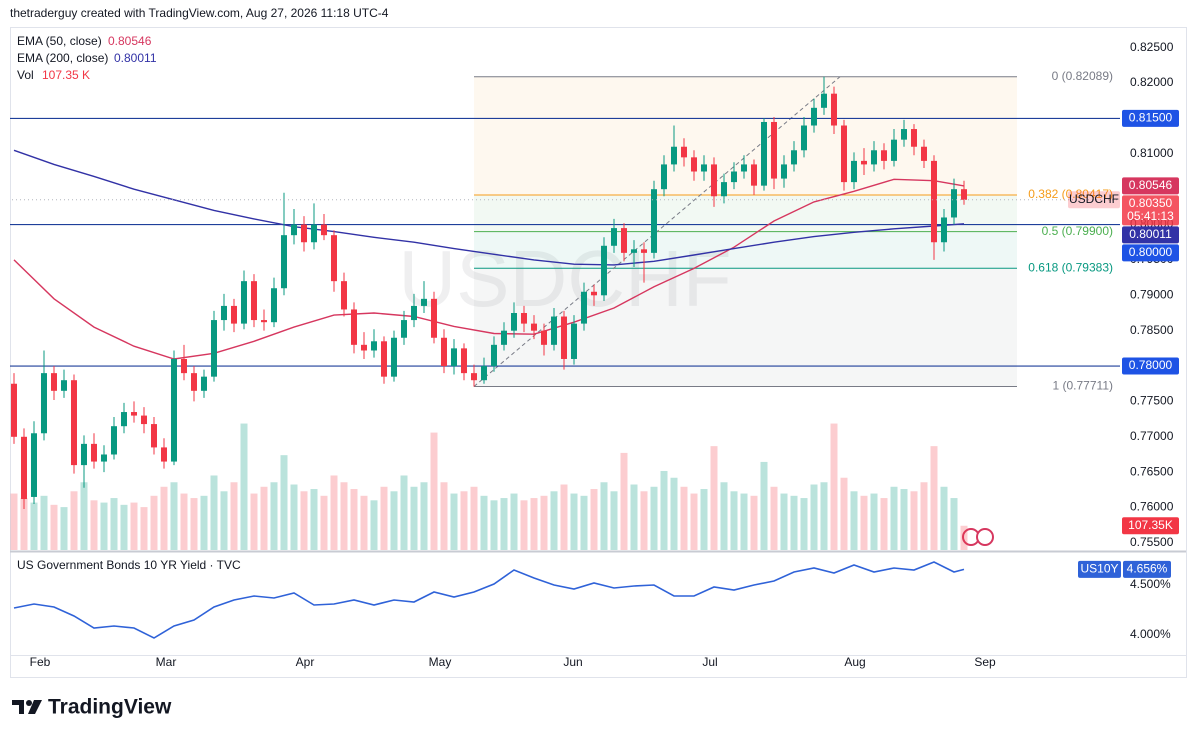 This screenshot has height=738, width=1196. I want to click on fib-level-label: 0.382 (0.80417), so click(1070, 194).